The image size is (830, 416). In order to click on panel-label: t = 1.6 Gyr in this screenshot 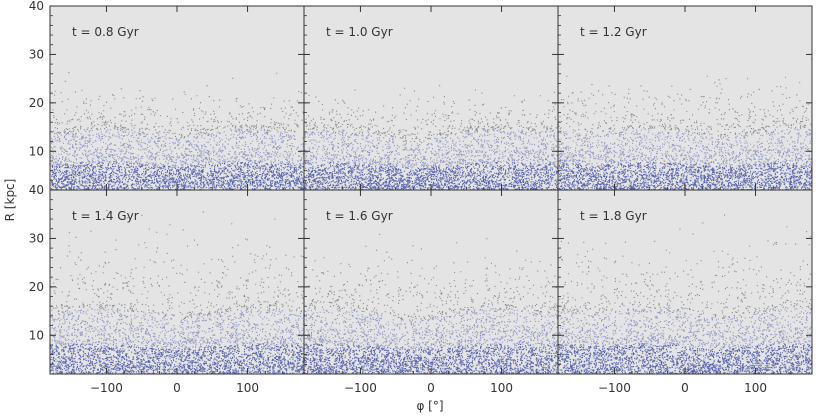, I will do `click(359, 216)`.